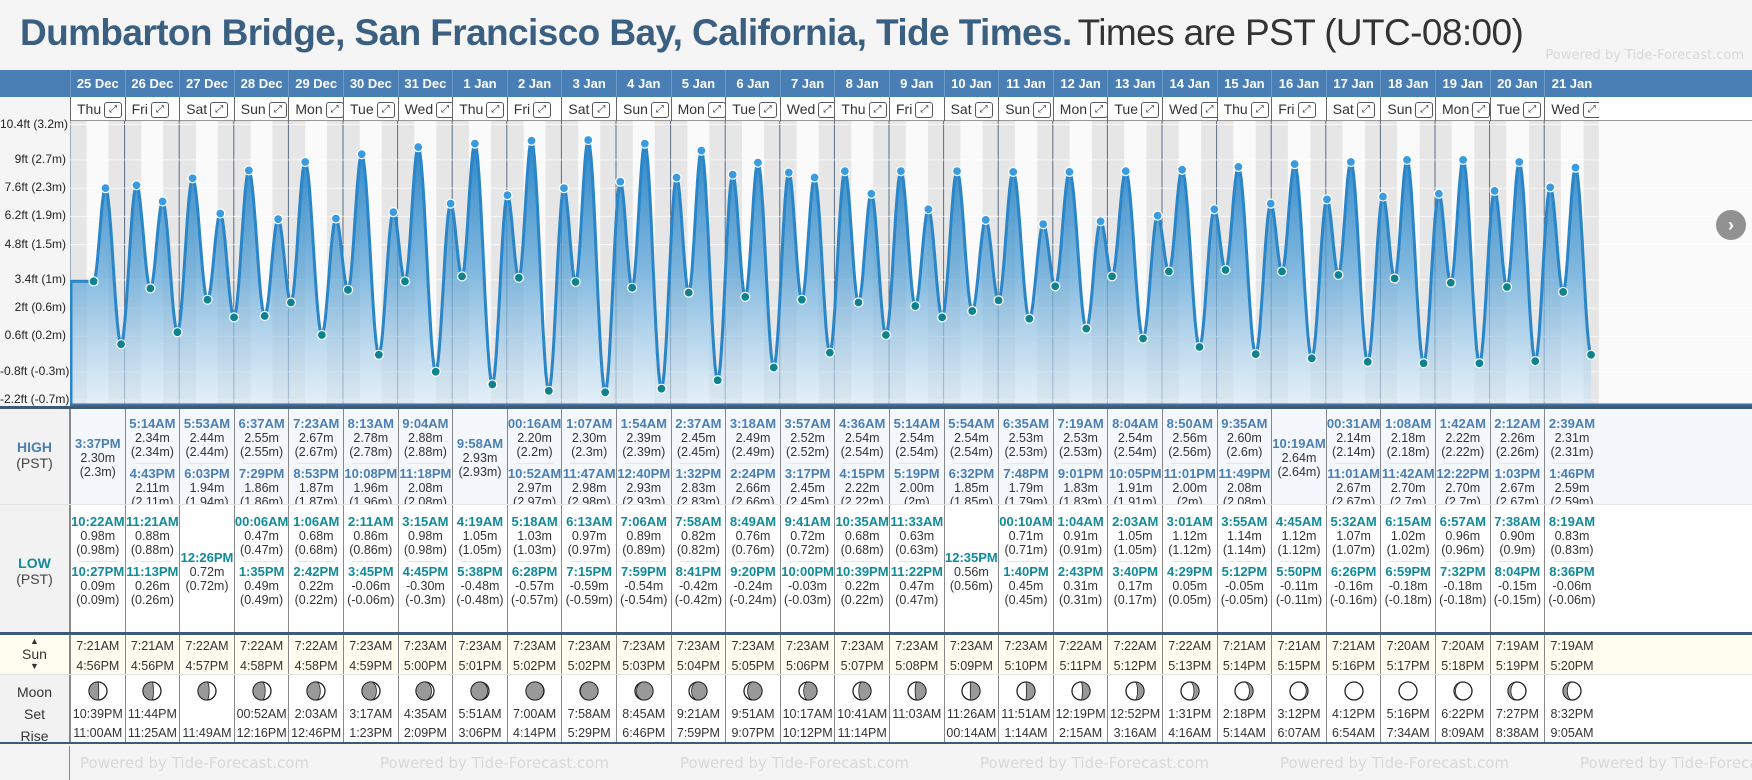  Describe the element at coordinates (1244, 708) in the screenshot. I see `moon-cell: 2:18PM 5:14AM` at that location.